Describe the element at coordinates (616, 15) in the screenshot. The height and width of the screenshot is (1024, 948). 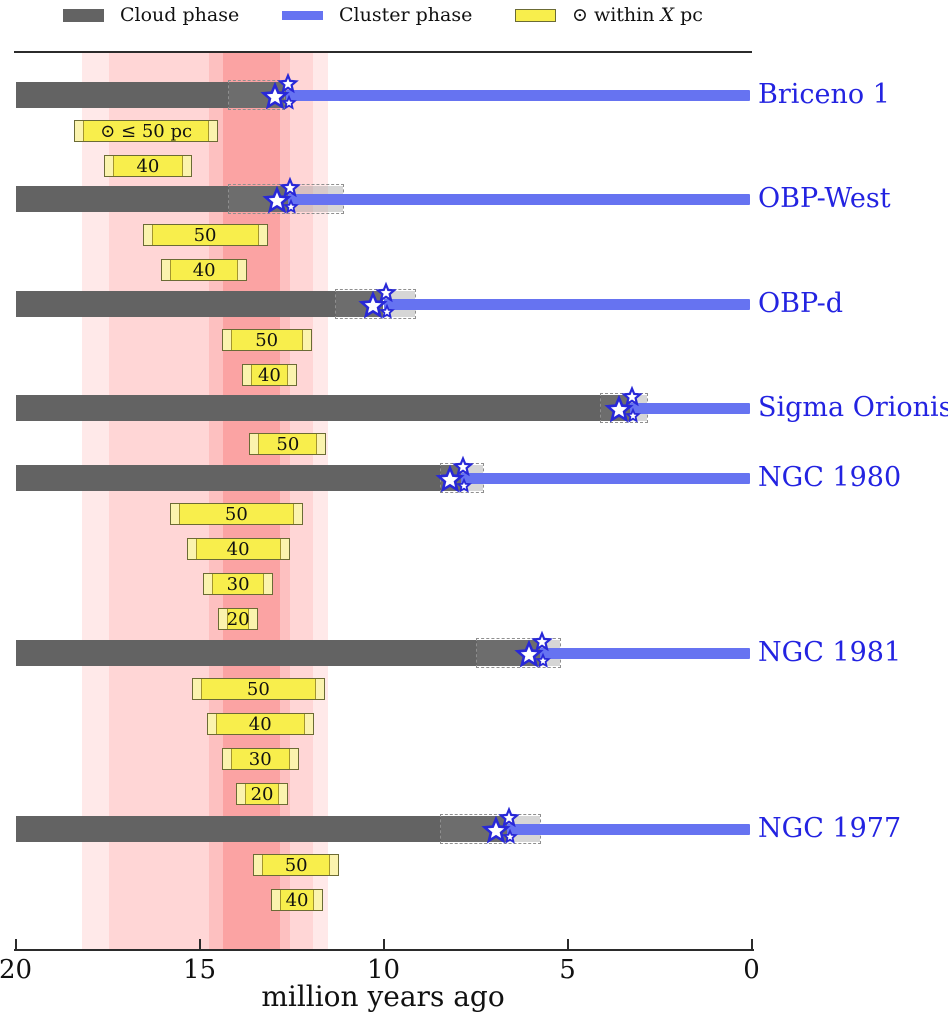
I see `legend-sun-label-pre: ⊙ within` at that location.